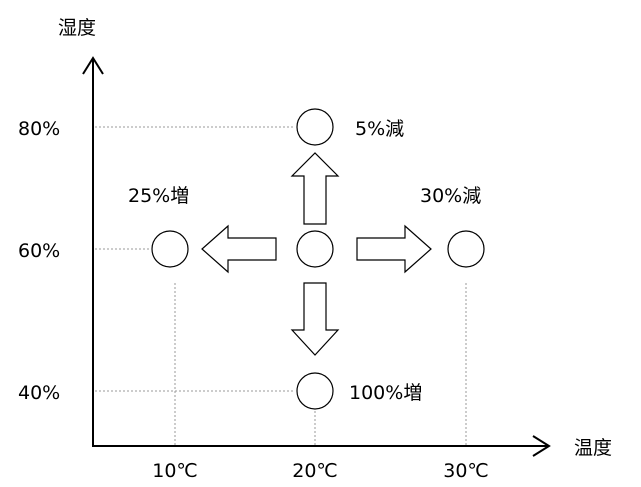  I want to click on y-axis-arrowhead, so click(93, 65).